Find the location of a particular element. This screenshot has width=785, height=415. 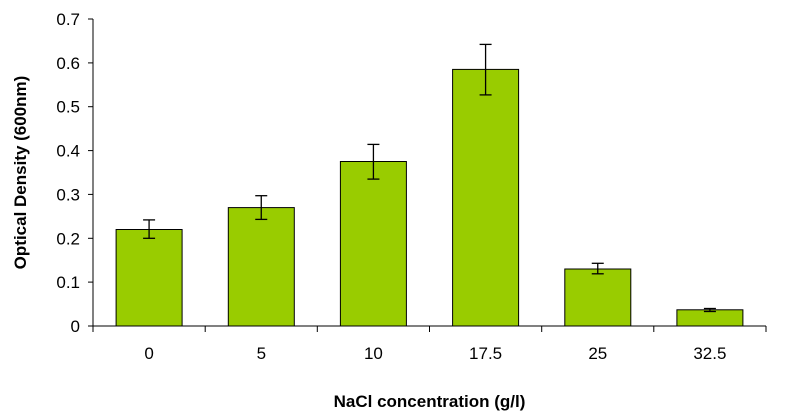

x-axis-title: NaCl concentration (g/l) is located at coordinates (430, 401).